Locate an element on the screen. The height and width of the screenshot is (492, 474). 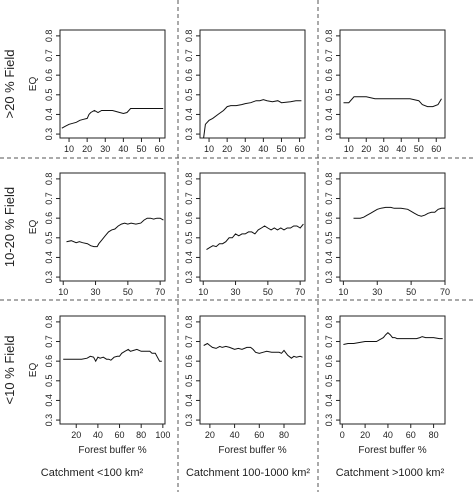
panel-r1-c2: 0.3 0.4 0.5 0.6 0.7 0.8 10 20 30 40 50 60 is located at coordinates (245, 91).